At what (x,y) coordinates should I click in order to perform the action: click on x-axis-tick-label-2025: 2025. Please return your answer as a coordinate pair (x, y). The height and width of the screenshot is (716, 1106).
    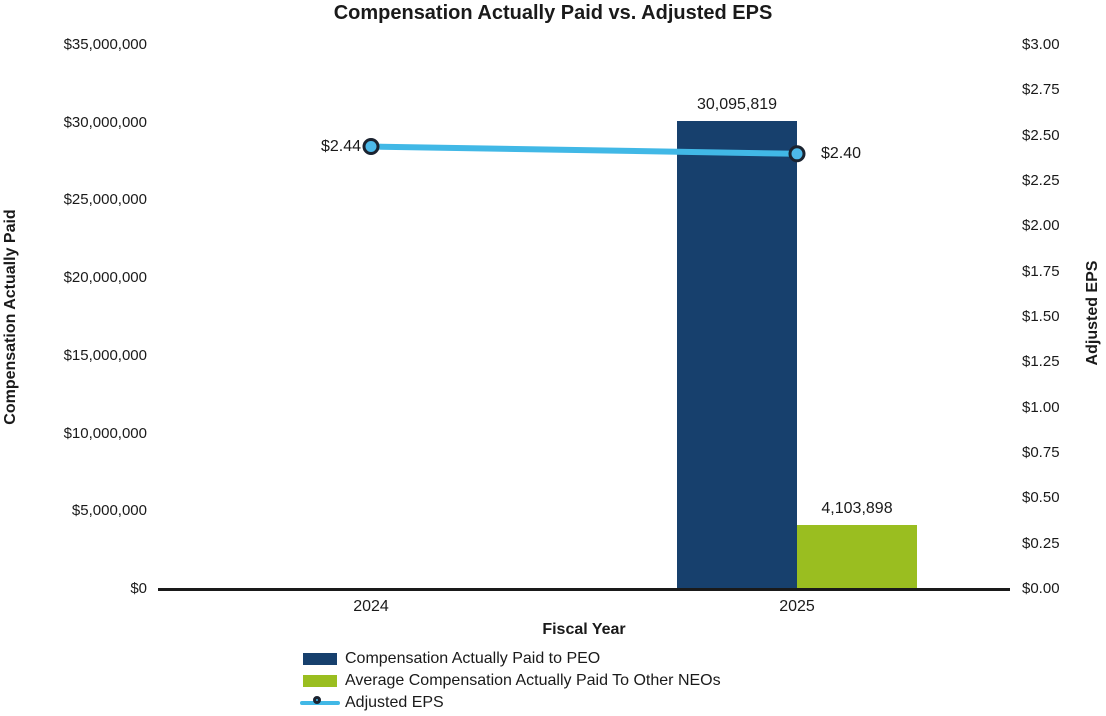
    Looking at the image, I should click on (797, 606).